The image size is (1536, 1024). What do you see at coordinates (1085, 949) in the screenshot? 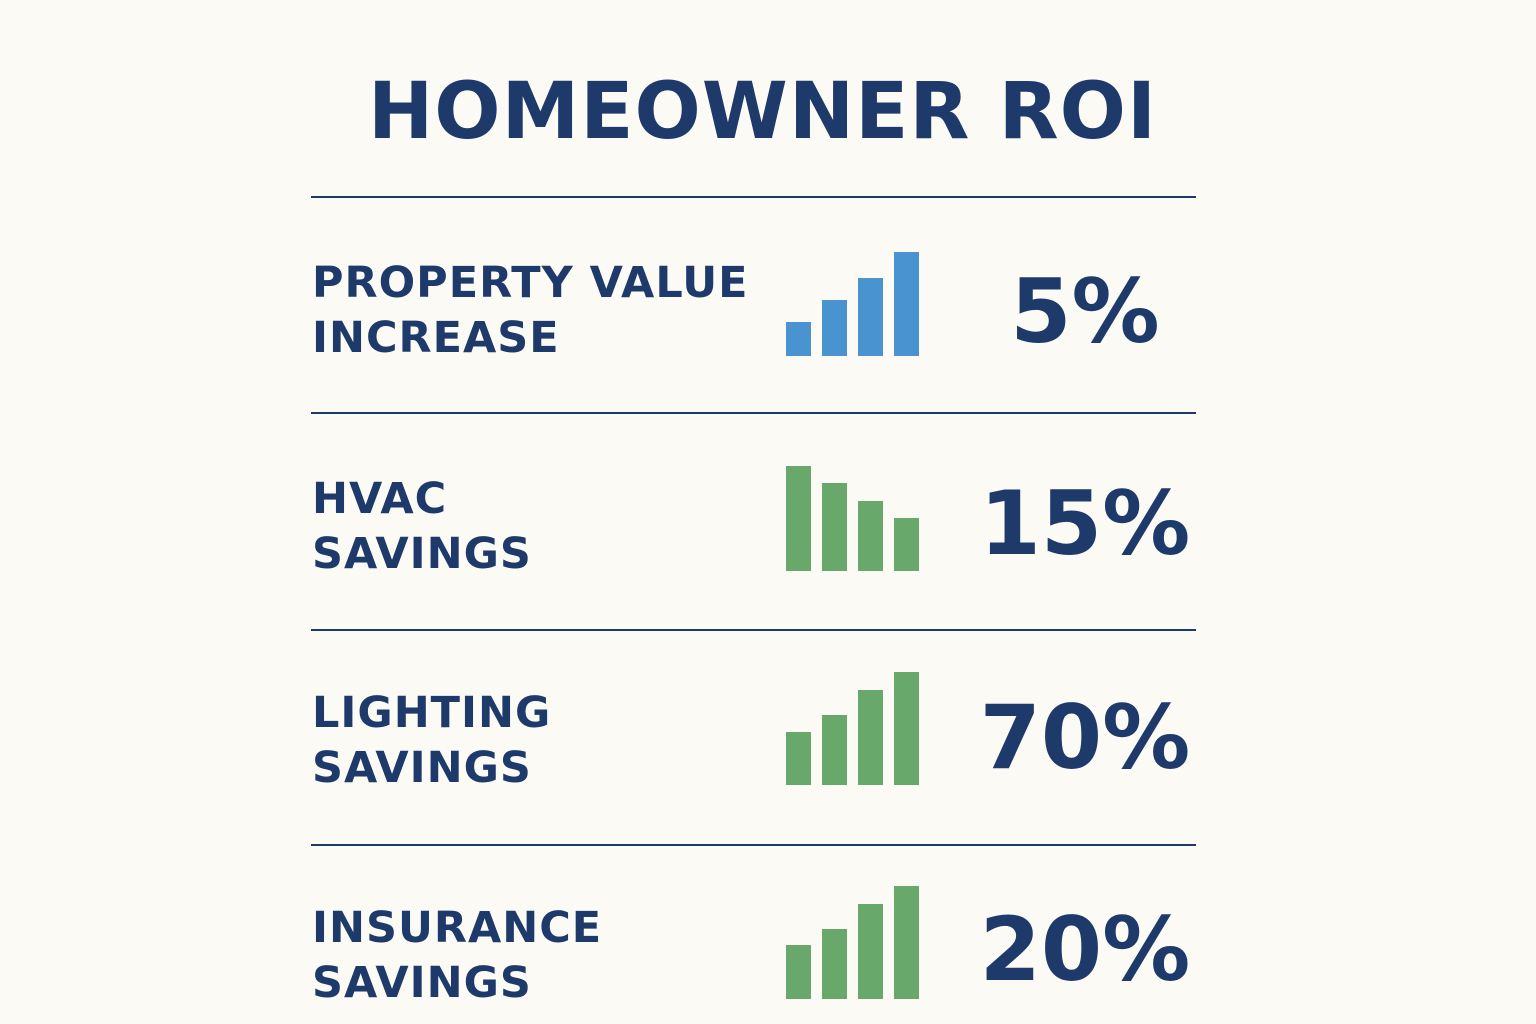
I see `row-value-insurance-savings: 20%` at bounding box center [1085, 949].